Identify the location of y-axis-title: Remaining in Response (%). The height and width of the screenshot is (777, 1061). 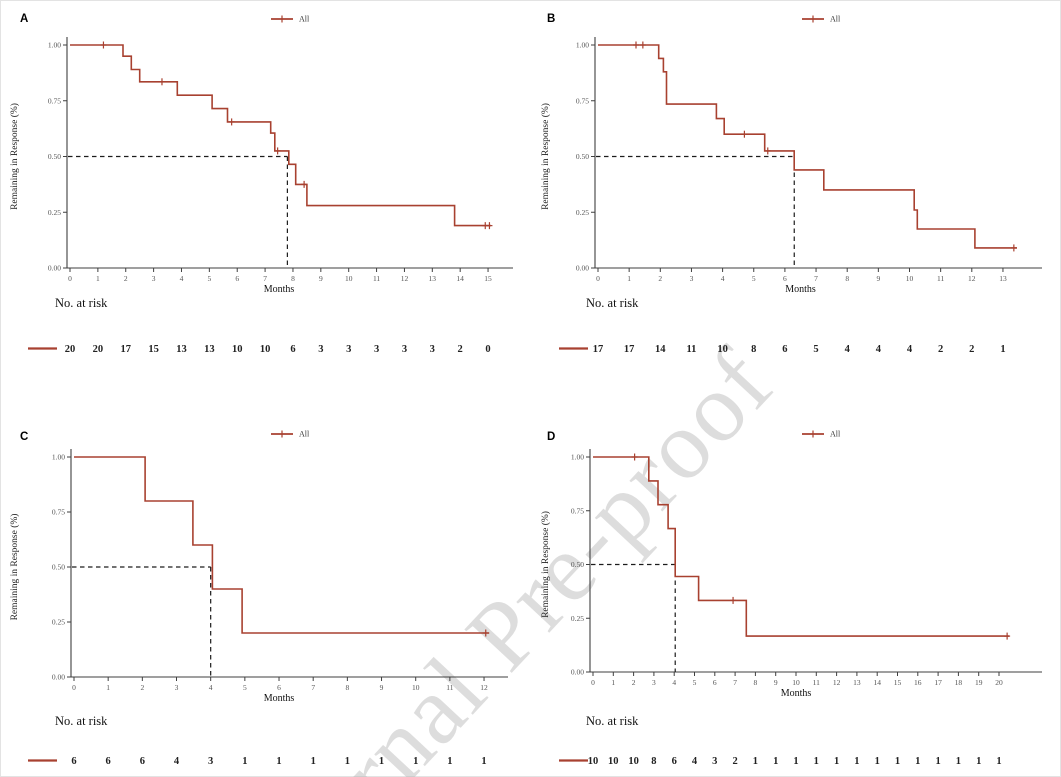
(545, 156).